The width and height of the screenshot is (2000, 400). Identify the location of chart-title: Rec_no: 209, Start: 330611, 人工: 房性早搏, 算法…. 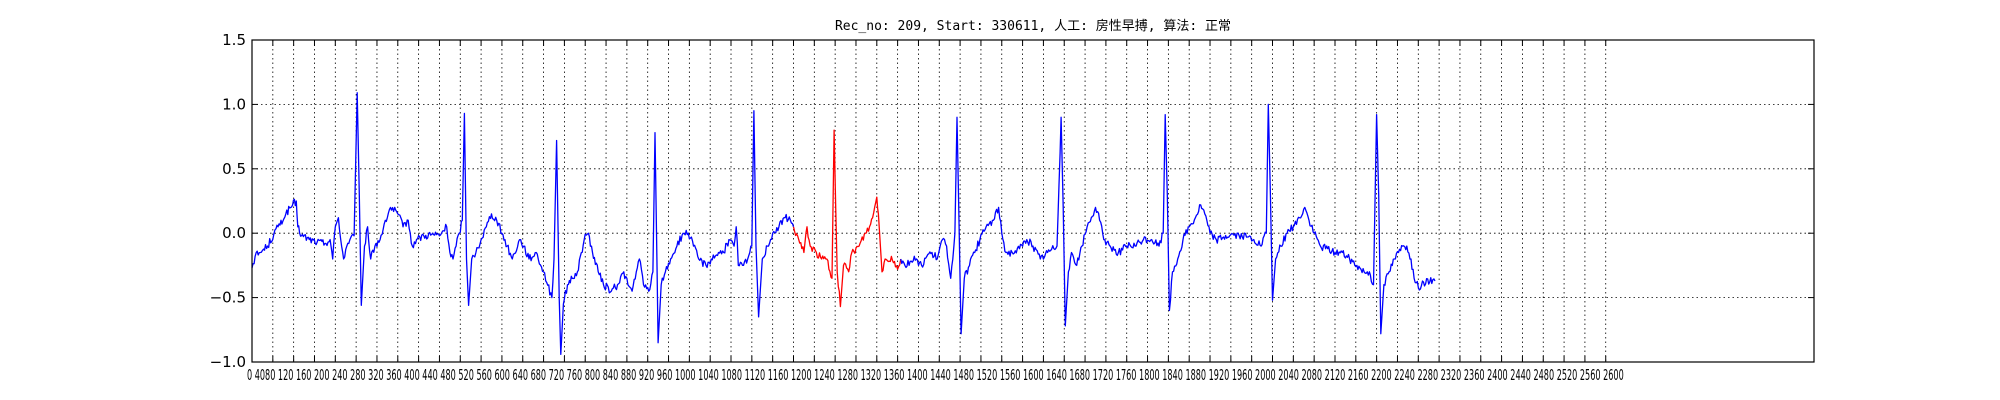
(1033, 26).